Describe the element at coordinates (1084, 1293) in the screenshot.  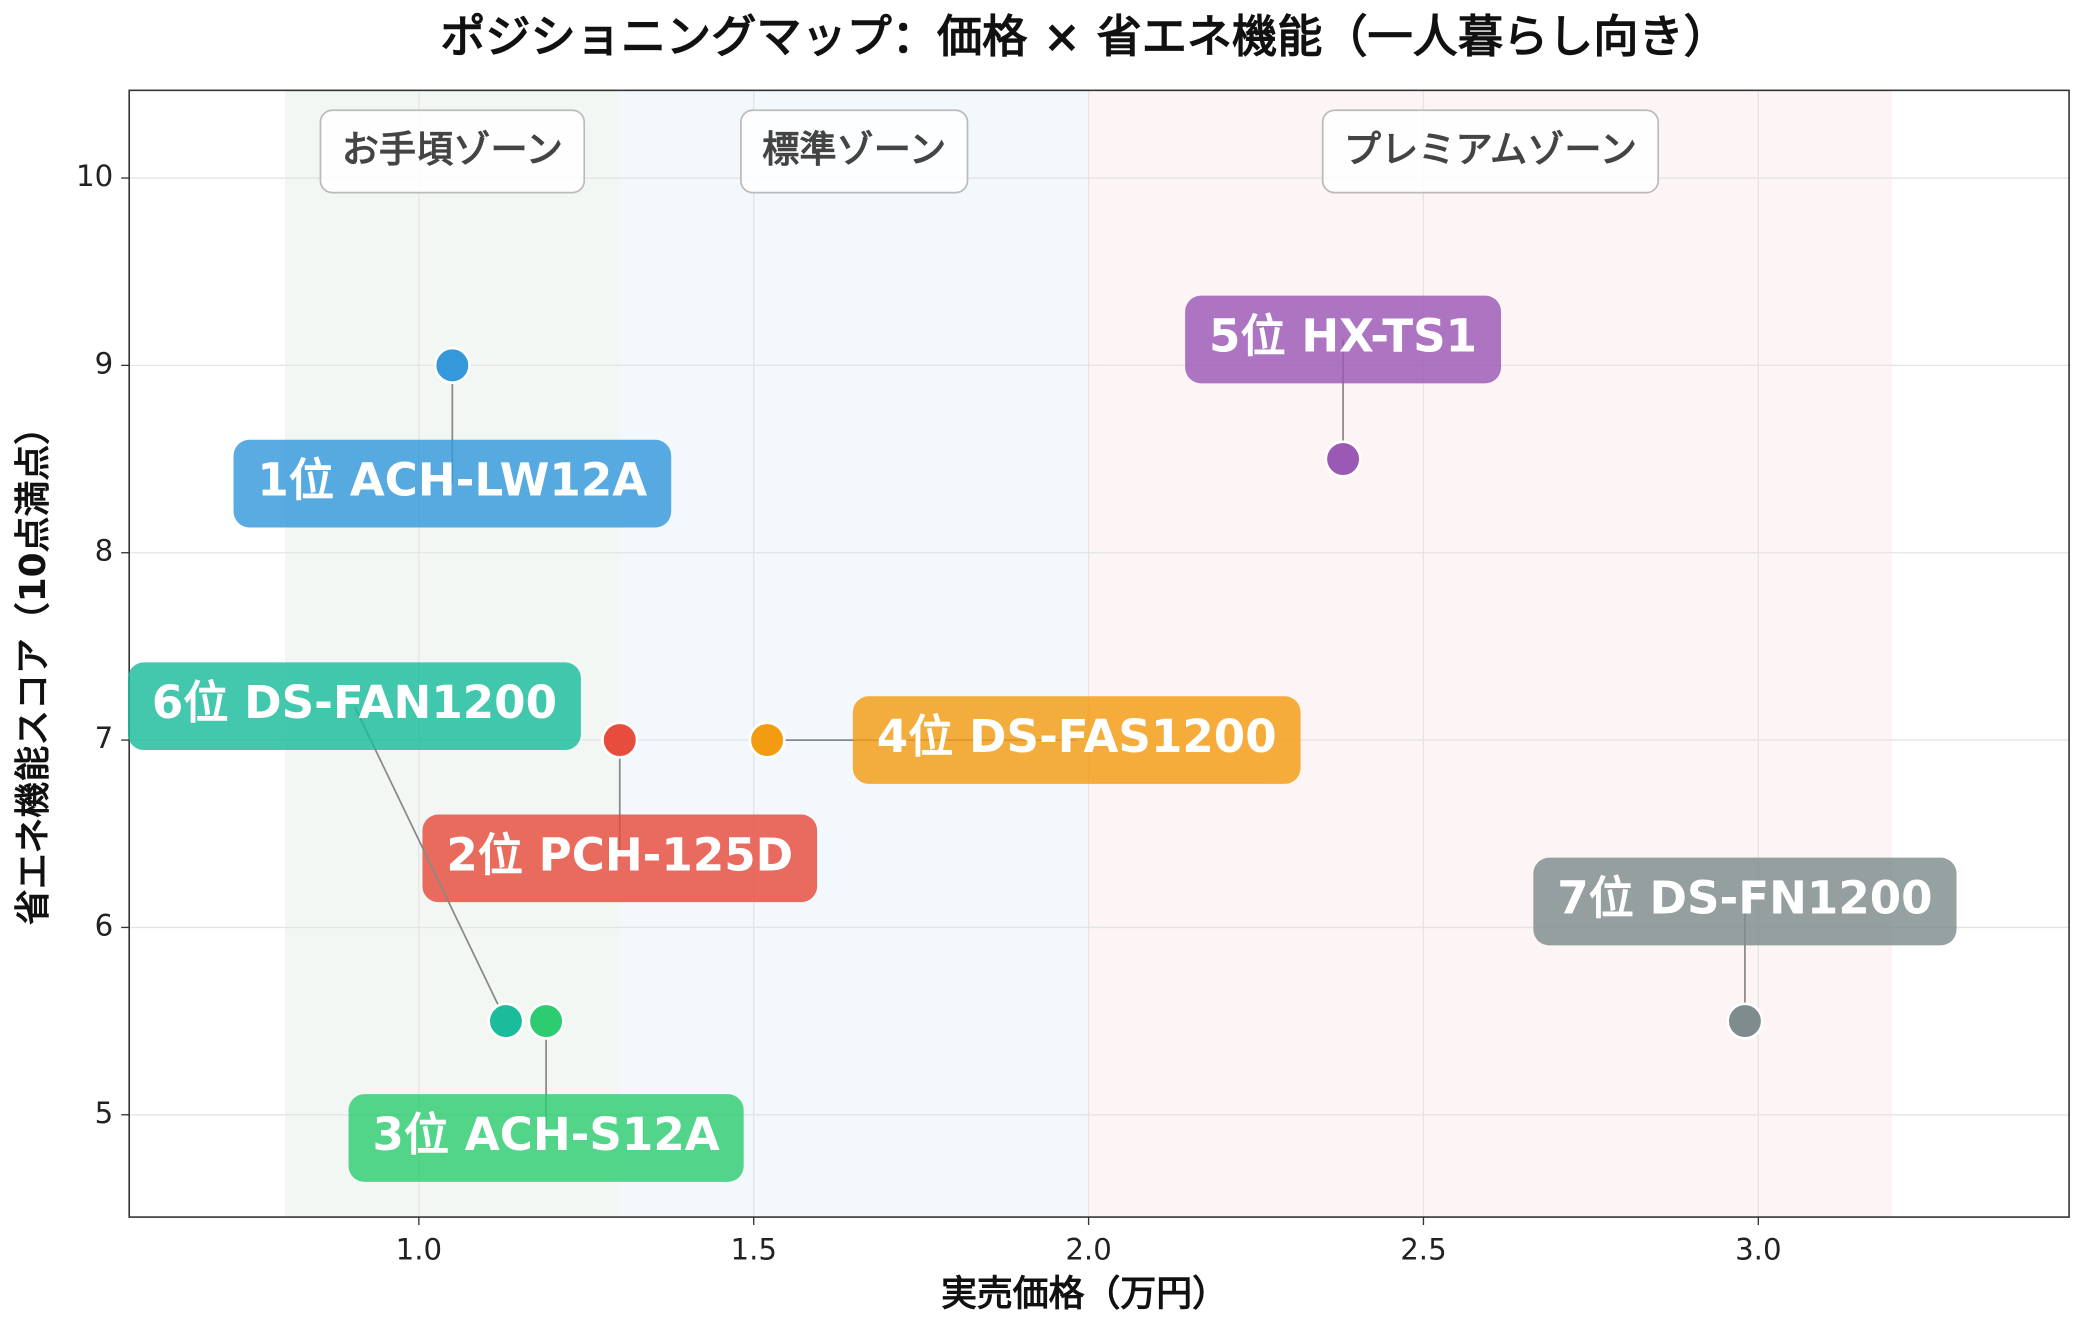
I see `x-axis-label: 実売価格（万円）` at that location.